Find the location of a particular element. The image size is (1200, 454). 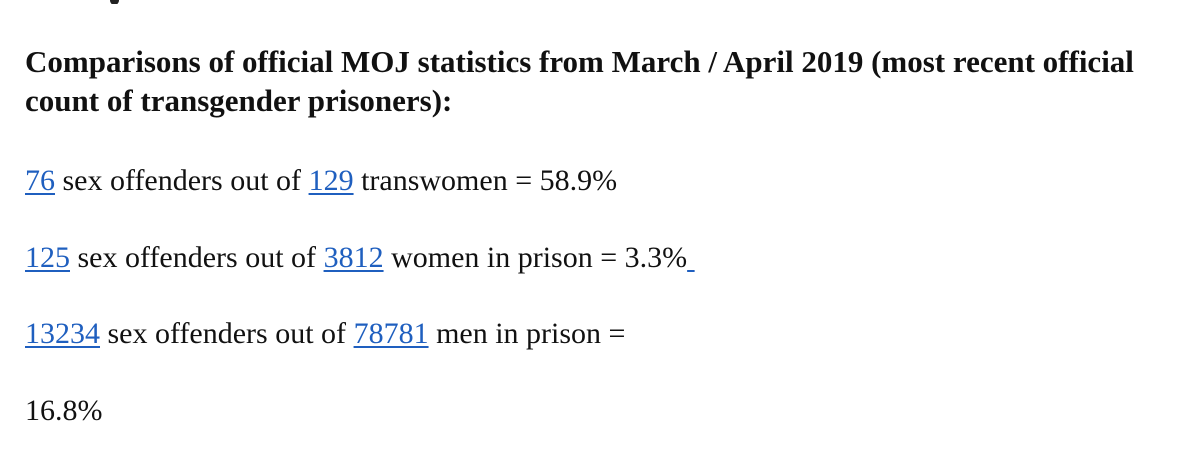

statistic-result-text: men in prison = is located at coordinates (527, 333).